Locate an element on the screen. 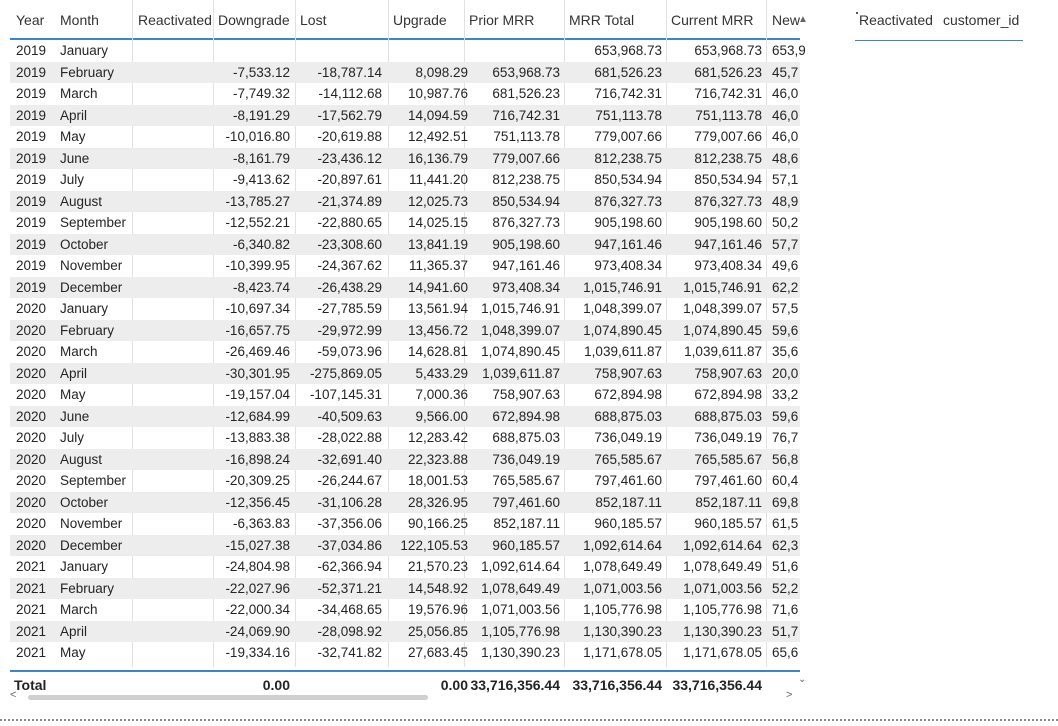  cell-year: 2020 is located at coordinates (31, 523).